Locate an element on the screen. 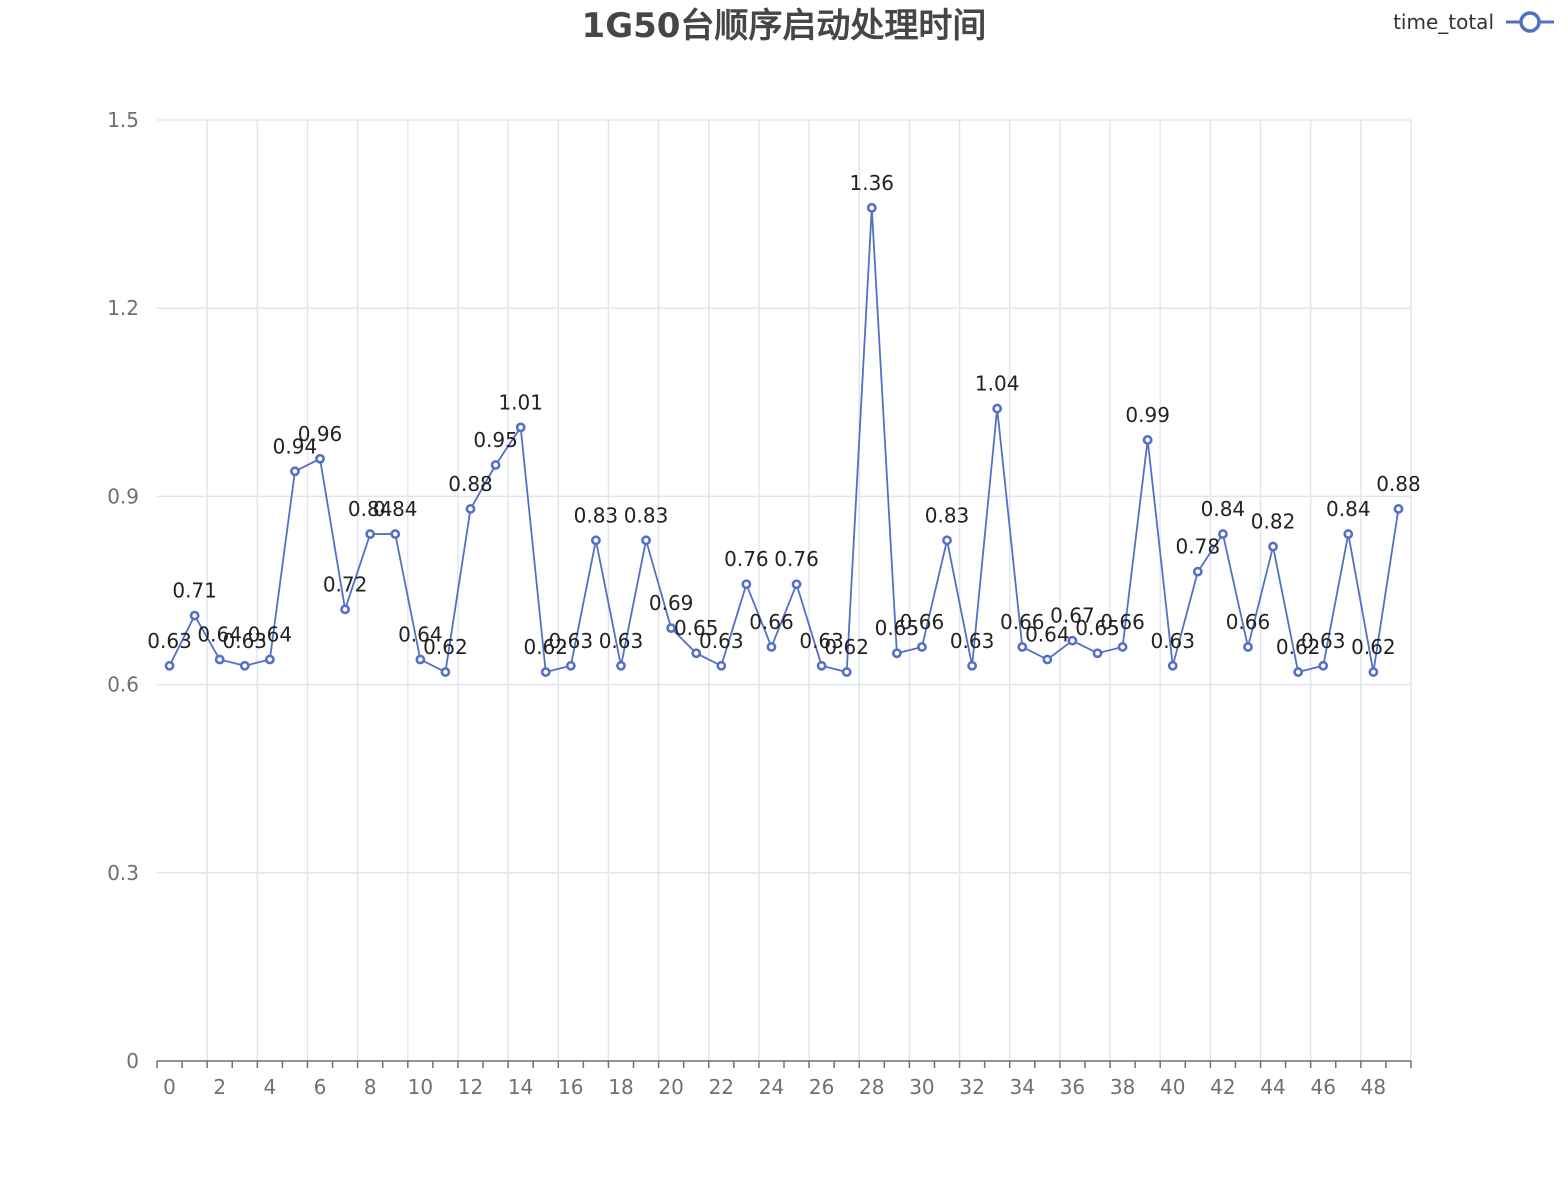  data-label: 0.95 is located at coordinates (495, 440).